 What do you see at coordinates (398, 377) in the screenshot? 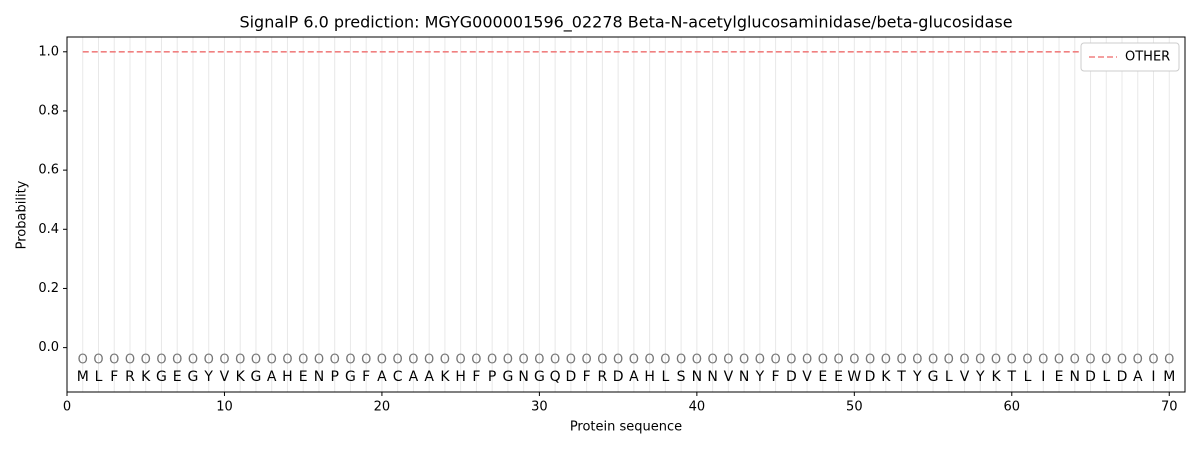
I see `residue: C` at bounding box center [398, 377].